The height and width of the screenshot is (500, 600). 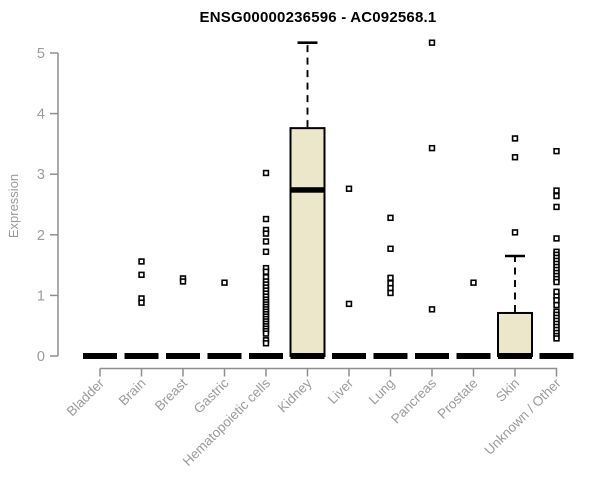 What do you see at coordinates (41, 296) in the screenshot?
I see `y-tick-label: 1` at bounding box center [41, 296].